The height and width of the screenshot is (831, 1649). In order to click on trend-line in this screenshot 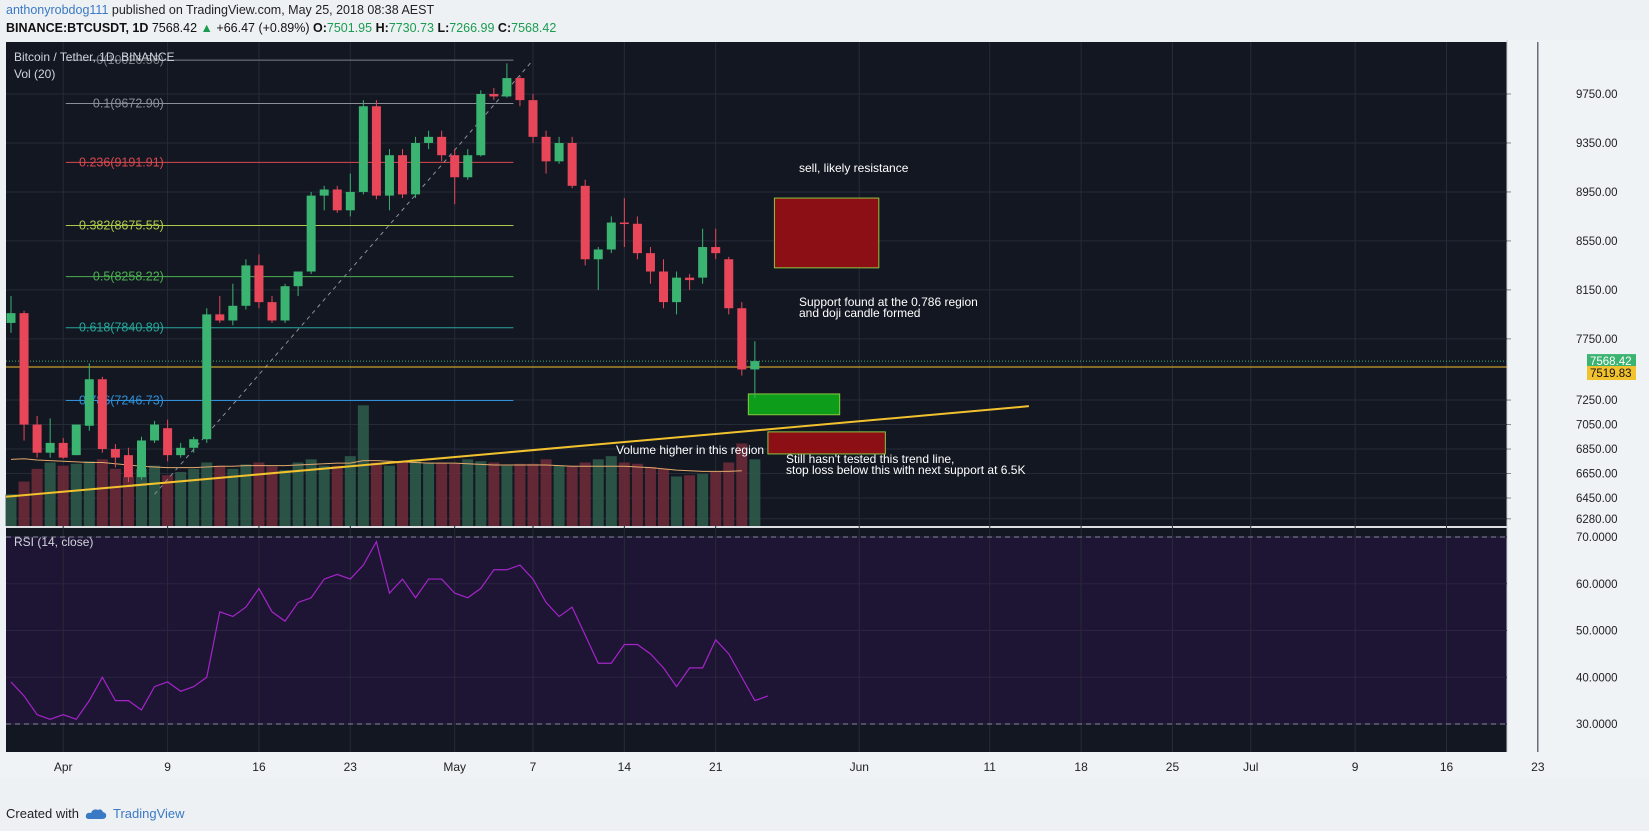, I will do `click(517, 451)`.